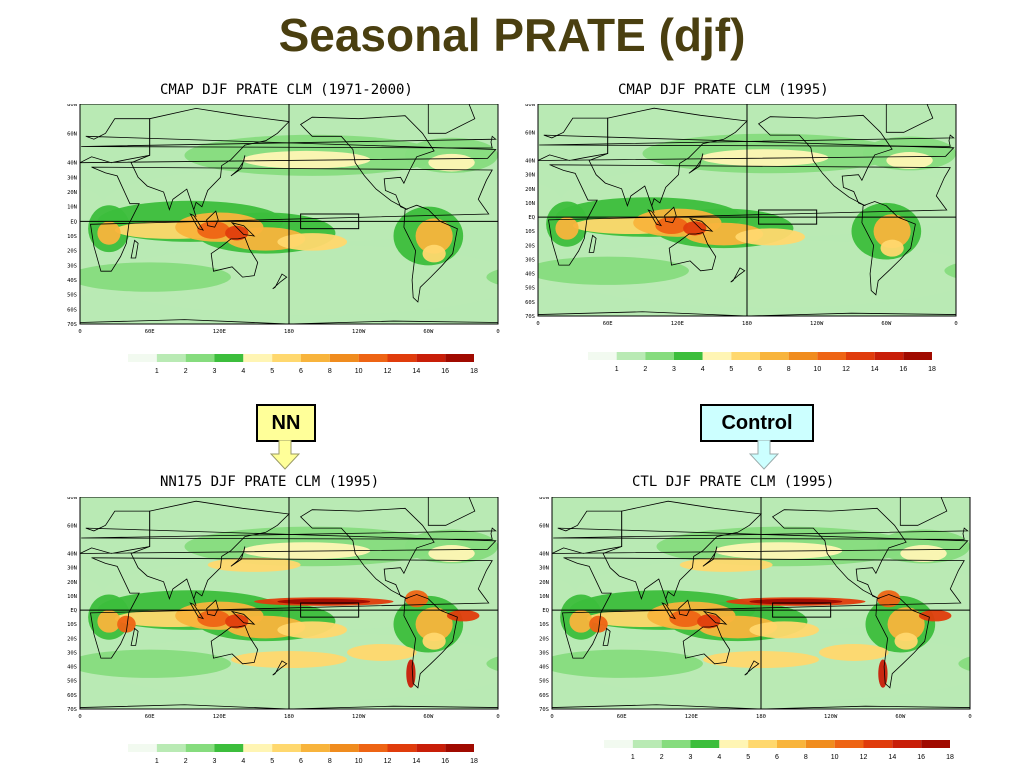 The height and width of the screenshot is (771, 1024). Describe the element at coordinates (219, 332) in the screenshot. I see `lon-tick-label: 120E` at that location.